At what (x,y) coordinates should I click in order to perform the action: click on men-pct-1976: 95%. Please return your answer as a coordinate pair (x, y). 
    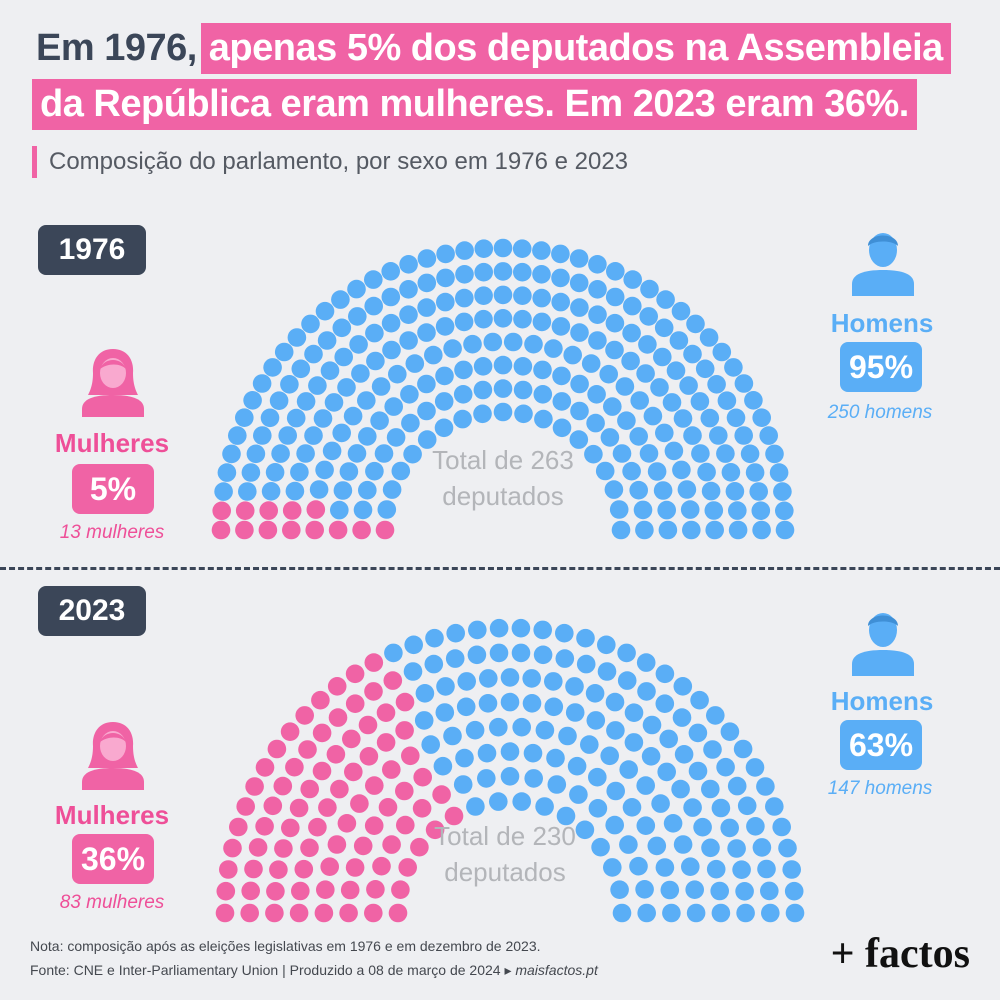
    Looking at the image, I should click on (881, 367).